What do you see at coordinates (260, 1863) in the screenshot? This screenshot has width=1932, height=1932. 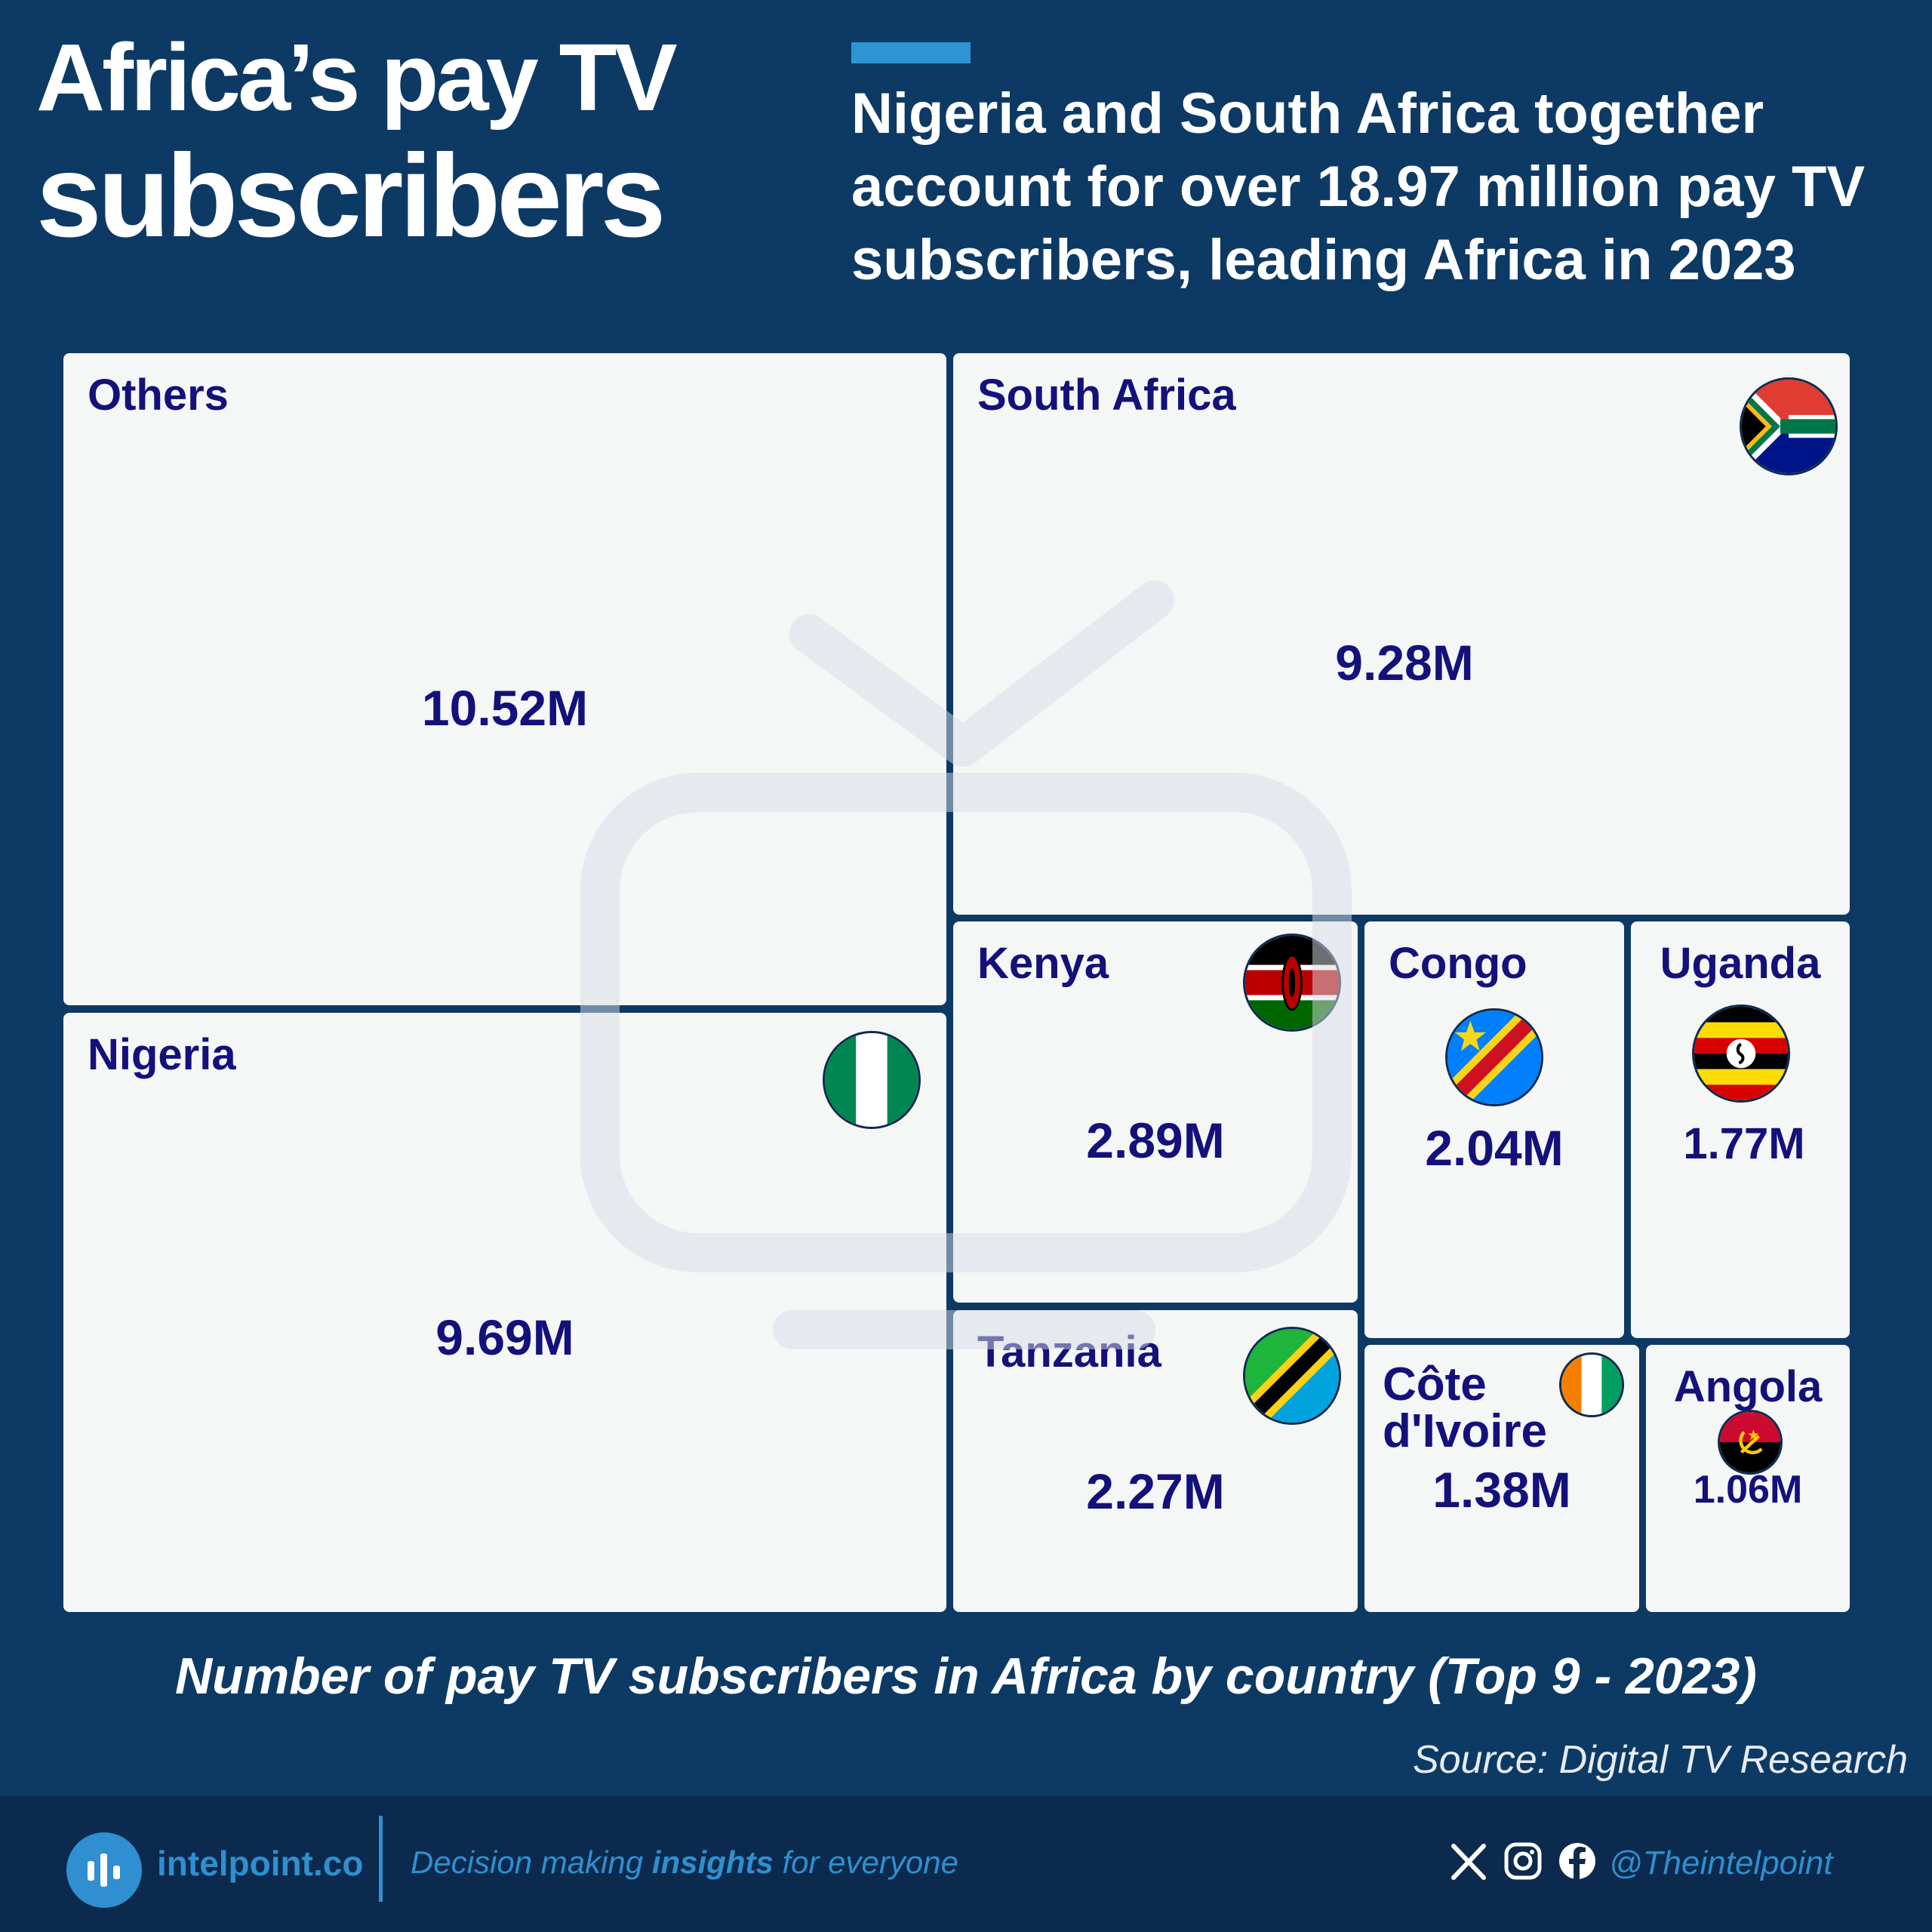 I see `brand-link: intelpoint.co` at bounding box center [260, 1863].